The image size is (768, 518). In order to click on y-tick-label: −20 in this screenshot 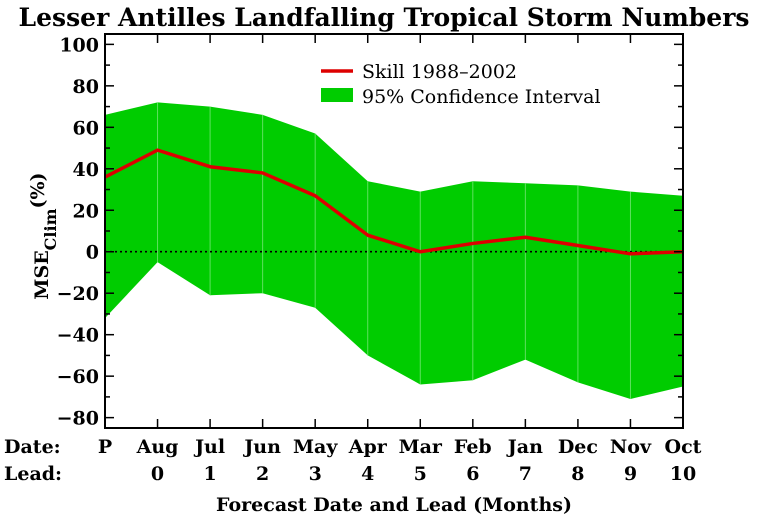, I will do `click(78, 294)`.